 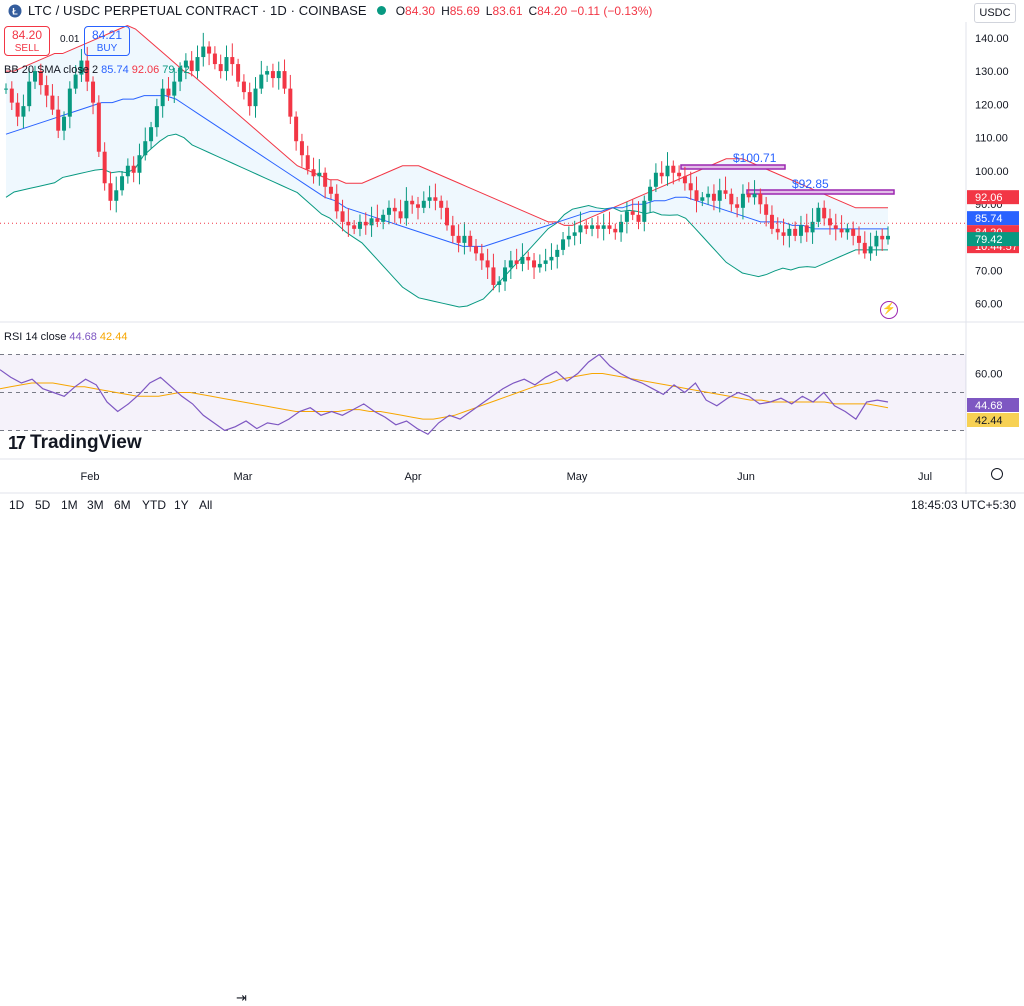 I want to click on buy-button: 84.21 BUY, so click(x=107, y=41).